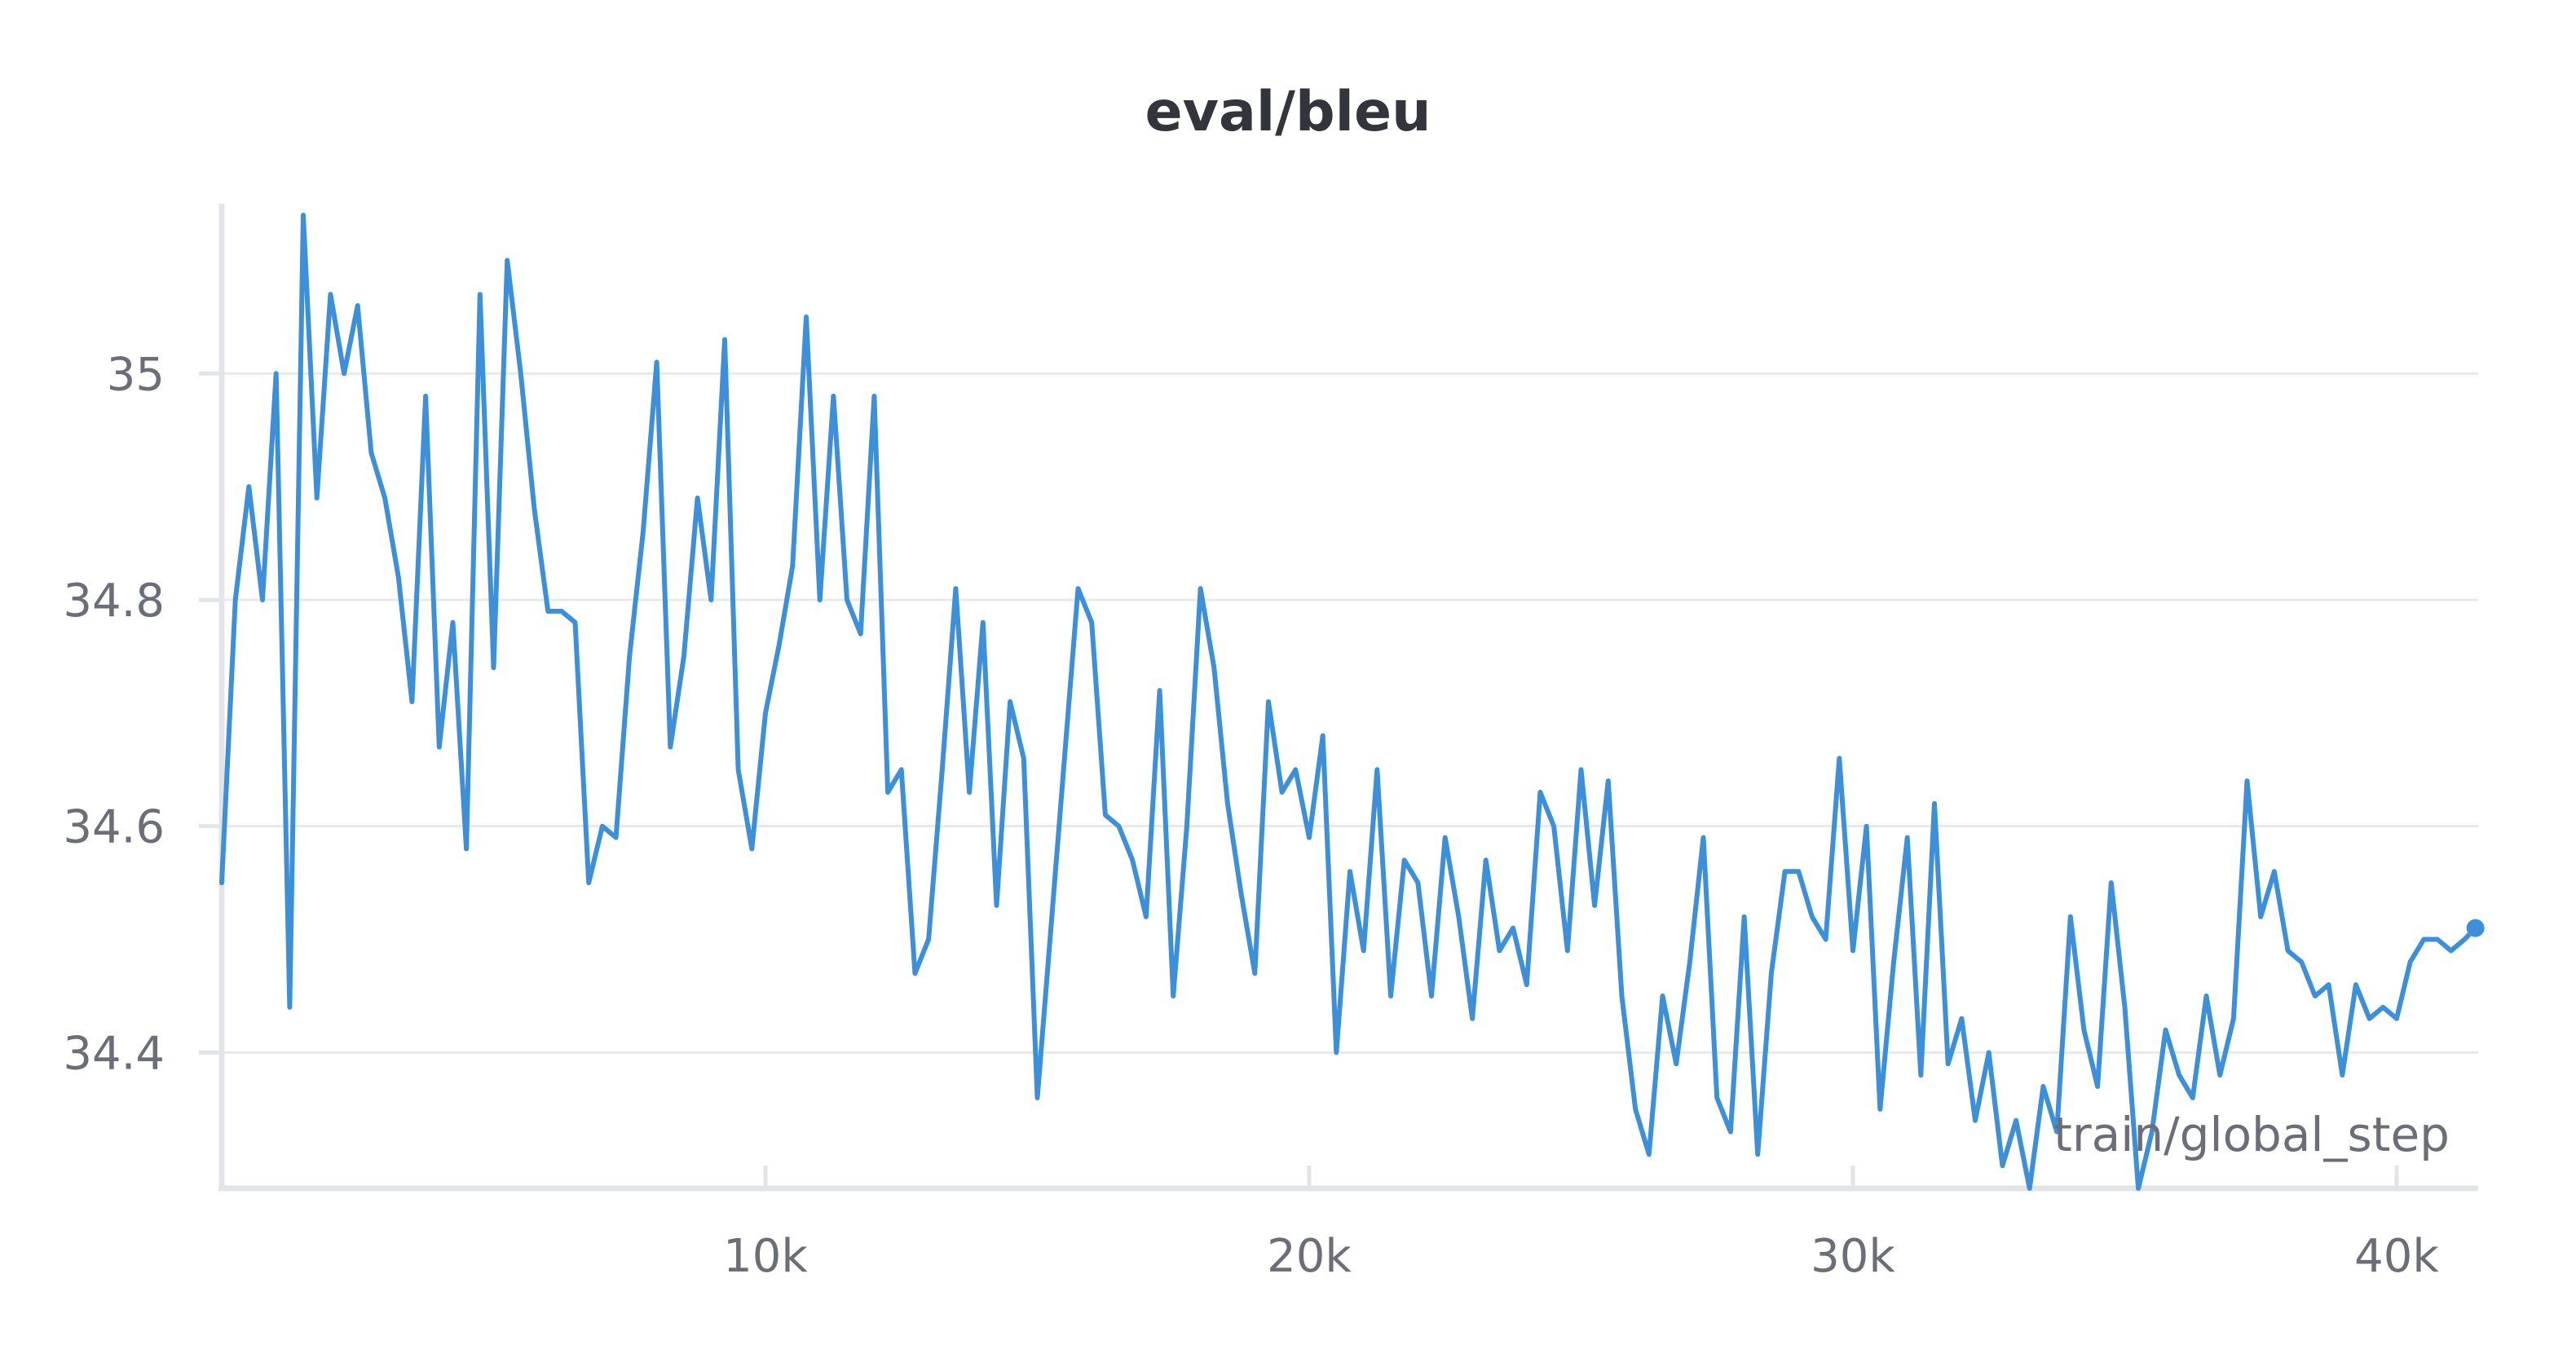 The image size is (2576, 1353). I want to click on x-tick-label: 30k, so click(1853, 1256).